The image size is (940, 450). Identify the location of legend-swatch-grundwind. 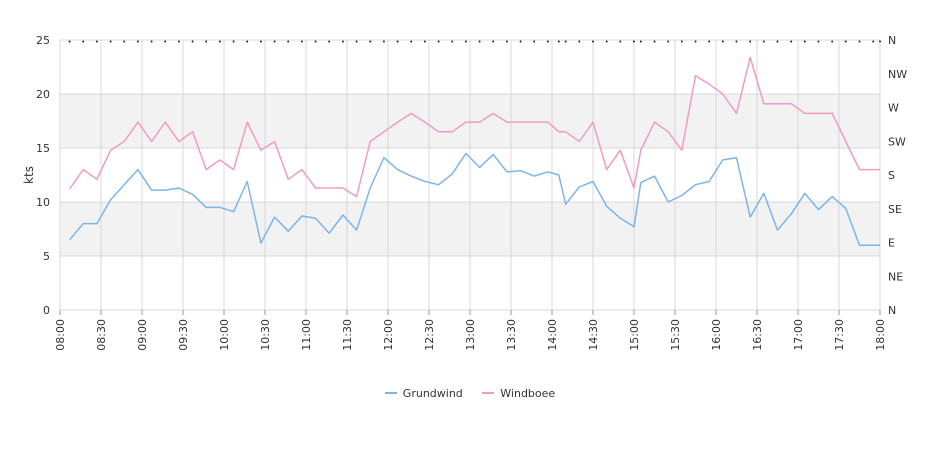
(390, 393).